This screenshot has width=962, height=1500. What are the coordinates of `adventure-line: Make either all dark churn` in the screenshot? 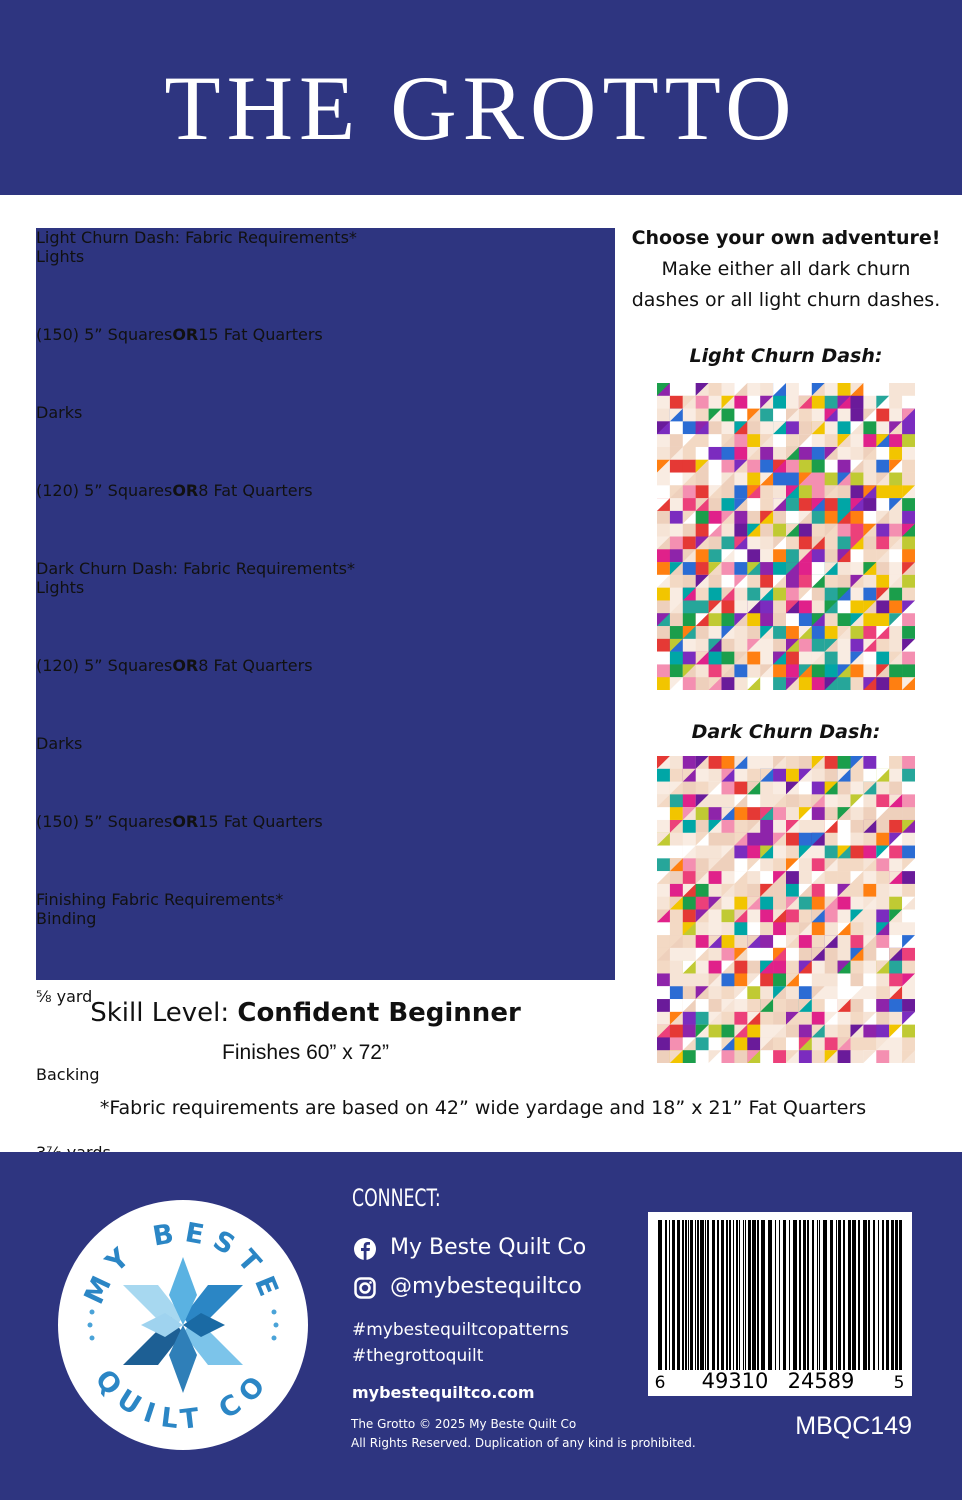 It's located at (786, 269).